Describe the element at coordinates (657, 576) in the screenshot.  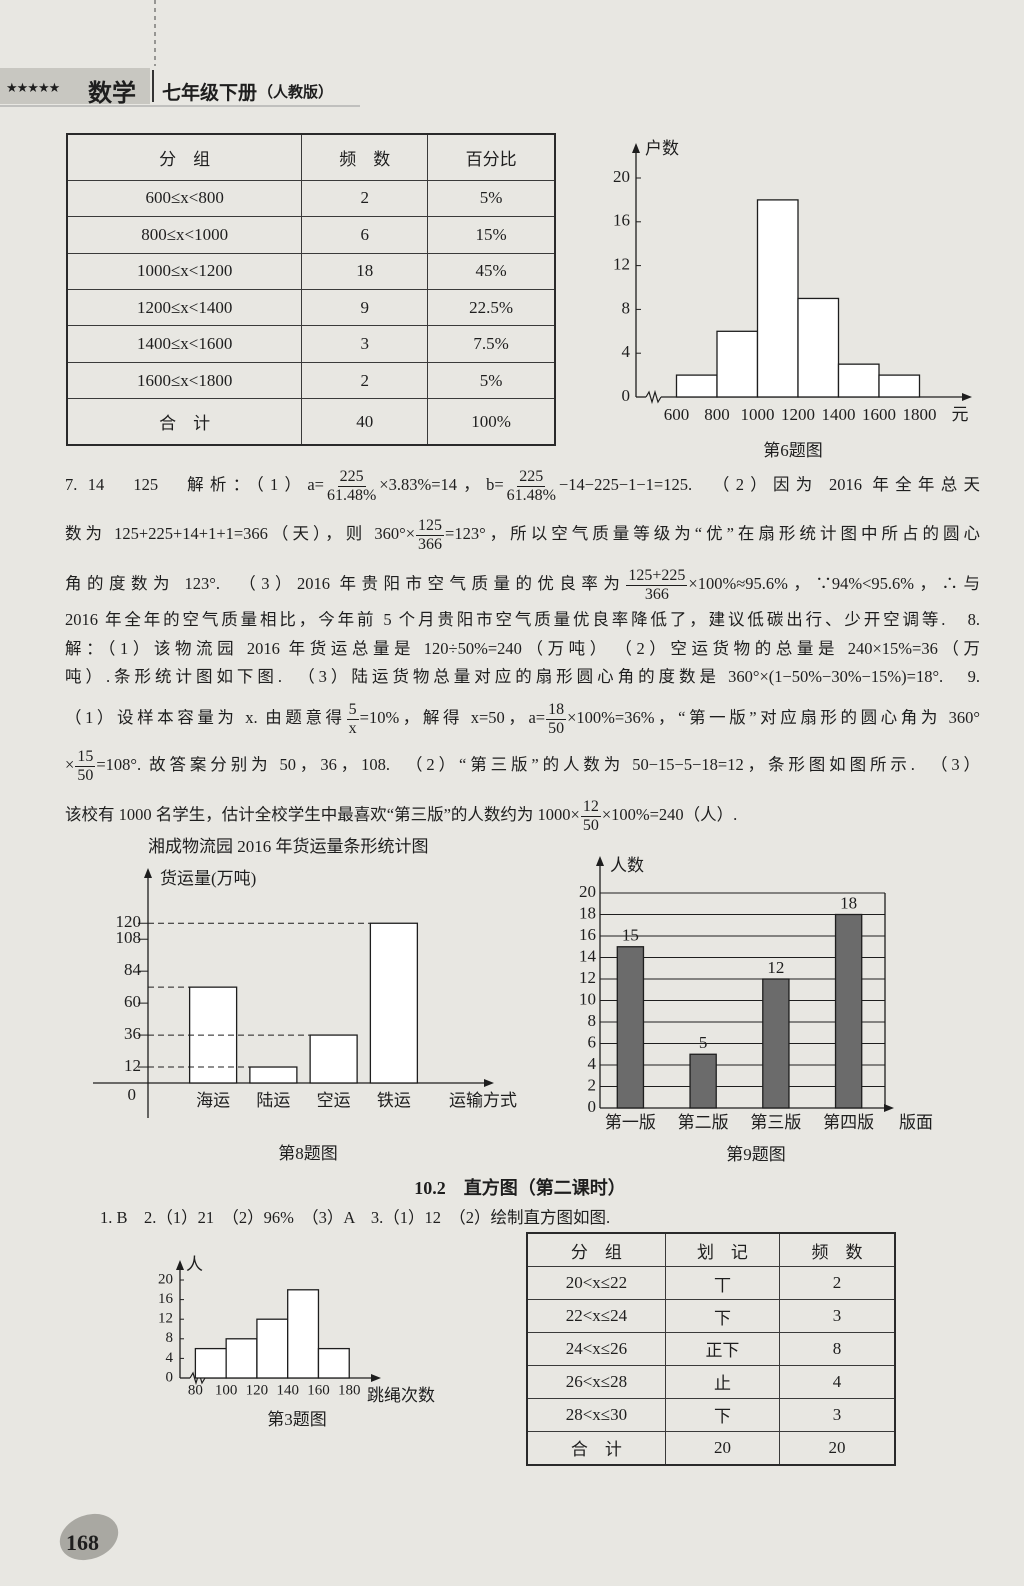
I see `numerator: 125+225` at that location.